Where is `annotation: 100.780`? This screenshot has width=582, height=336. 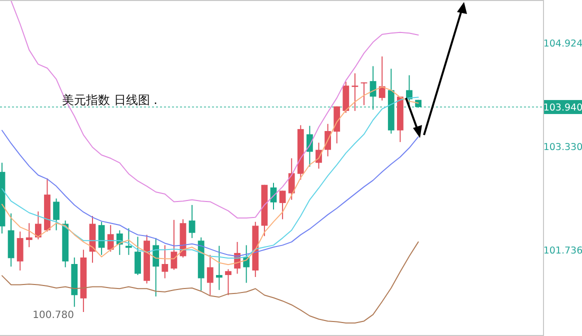
annotation: 100.780 is located at coordinates (53, 315).